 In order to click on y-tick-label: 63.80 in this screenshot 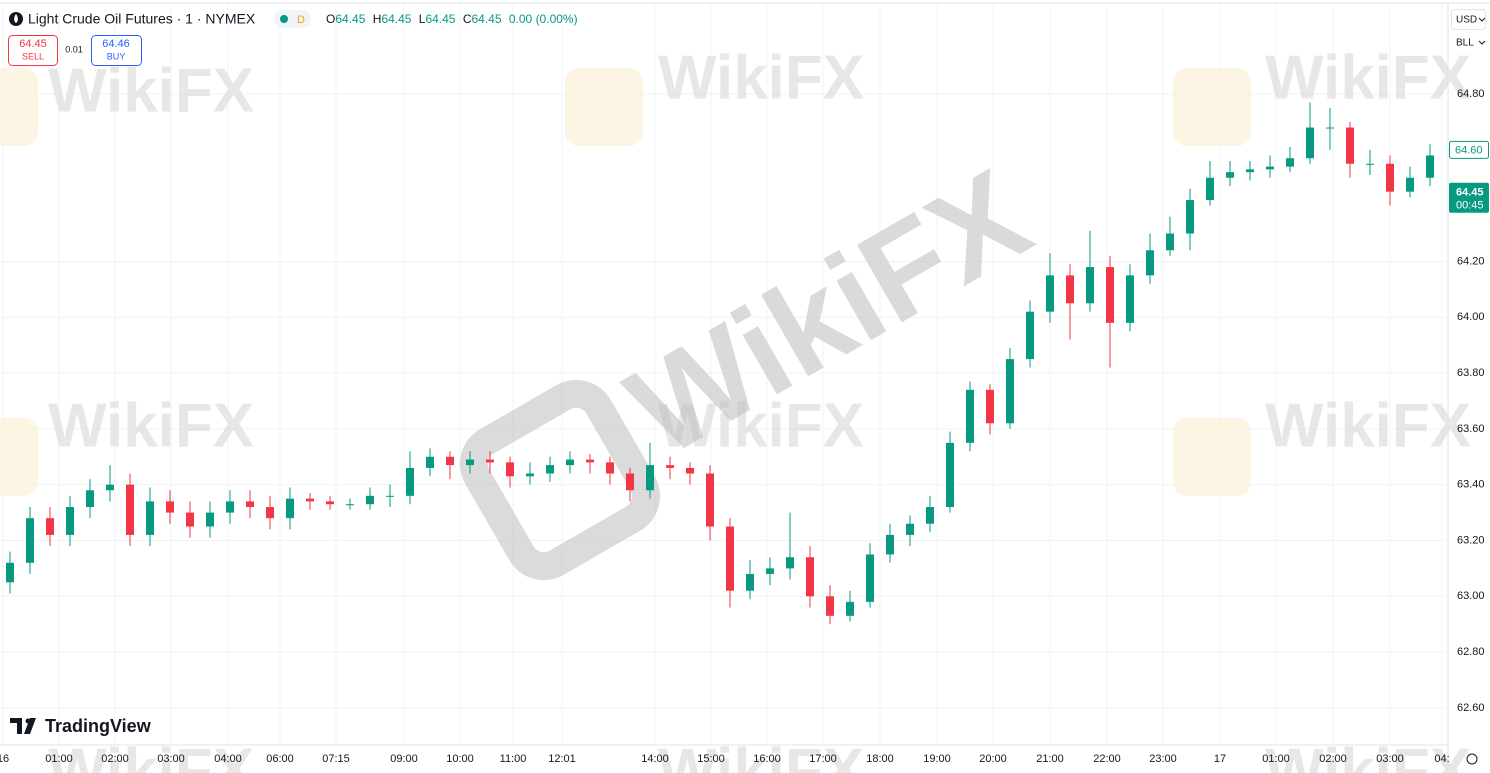, I will do `click(1471, 373)`.